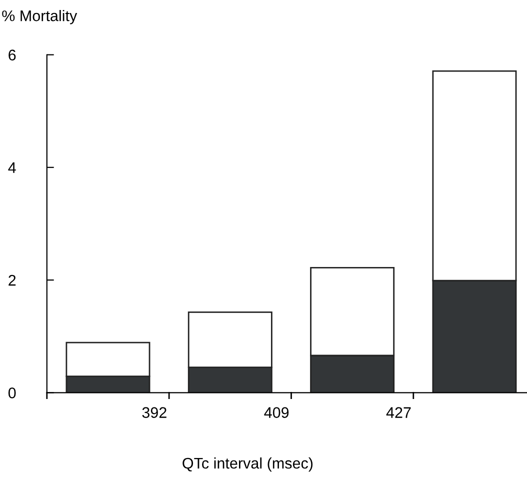  I want to click on text: 392, so click(154, 412).